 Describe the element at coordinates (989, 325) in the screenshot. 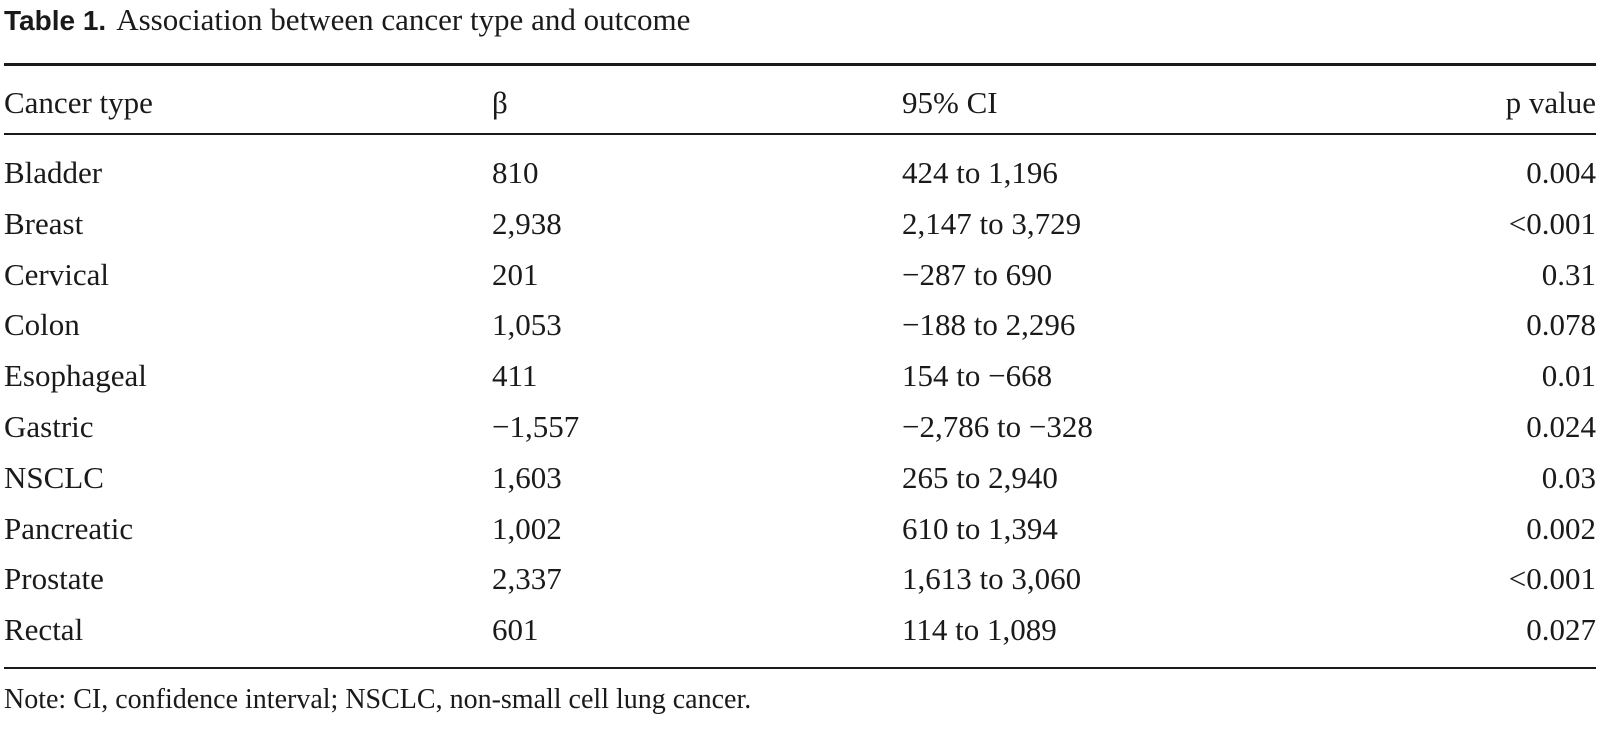

I see `cell-ci: −188 to 2,296` at that location.